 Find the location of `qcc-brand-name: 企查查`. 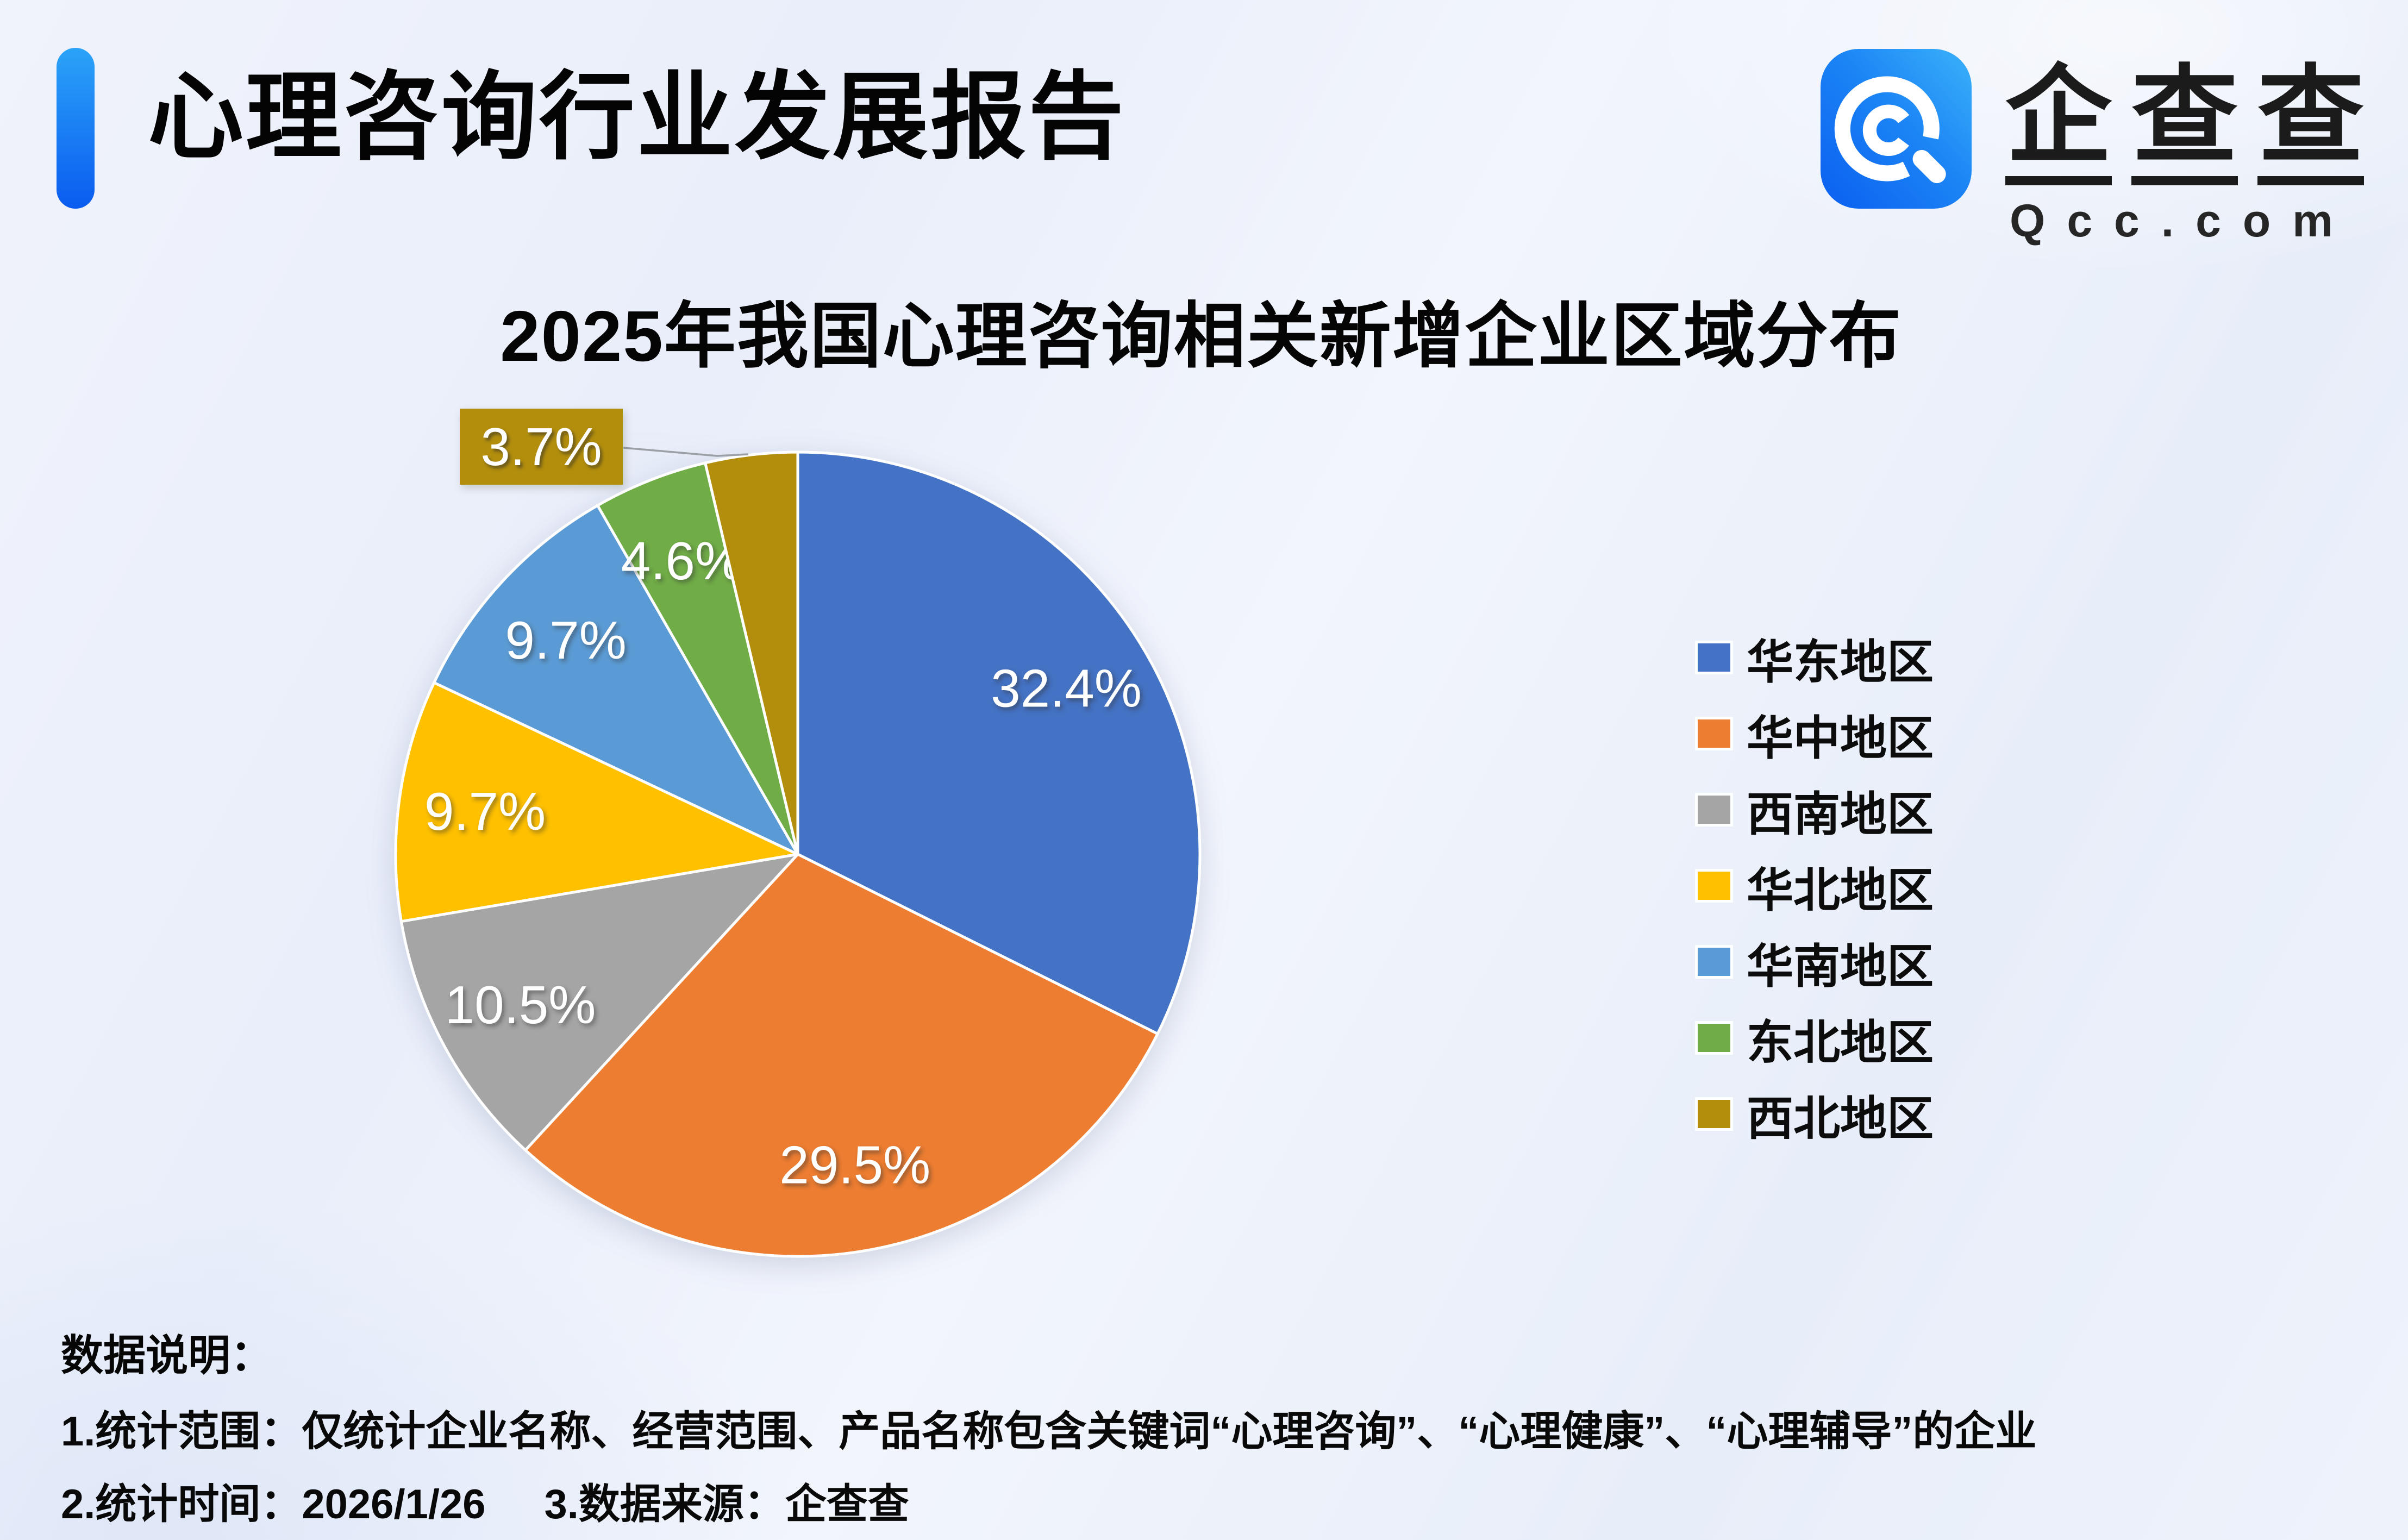

qcc-brand-name: 企查查 is located at coordinates (2185, 124).